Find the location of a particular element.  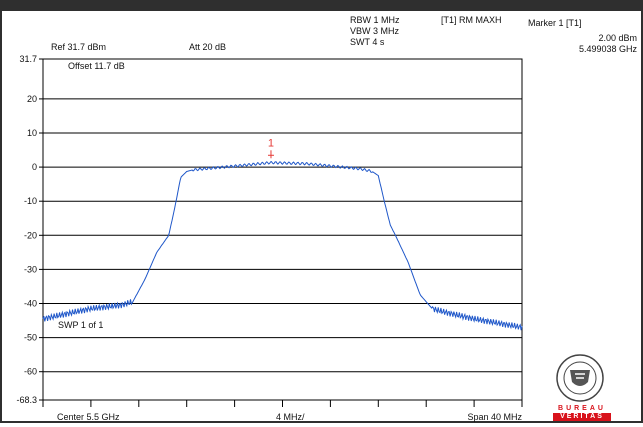

y-tick-label: -10 is located at coordinates (30, 201).